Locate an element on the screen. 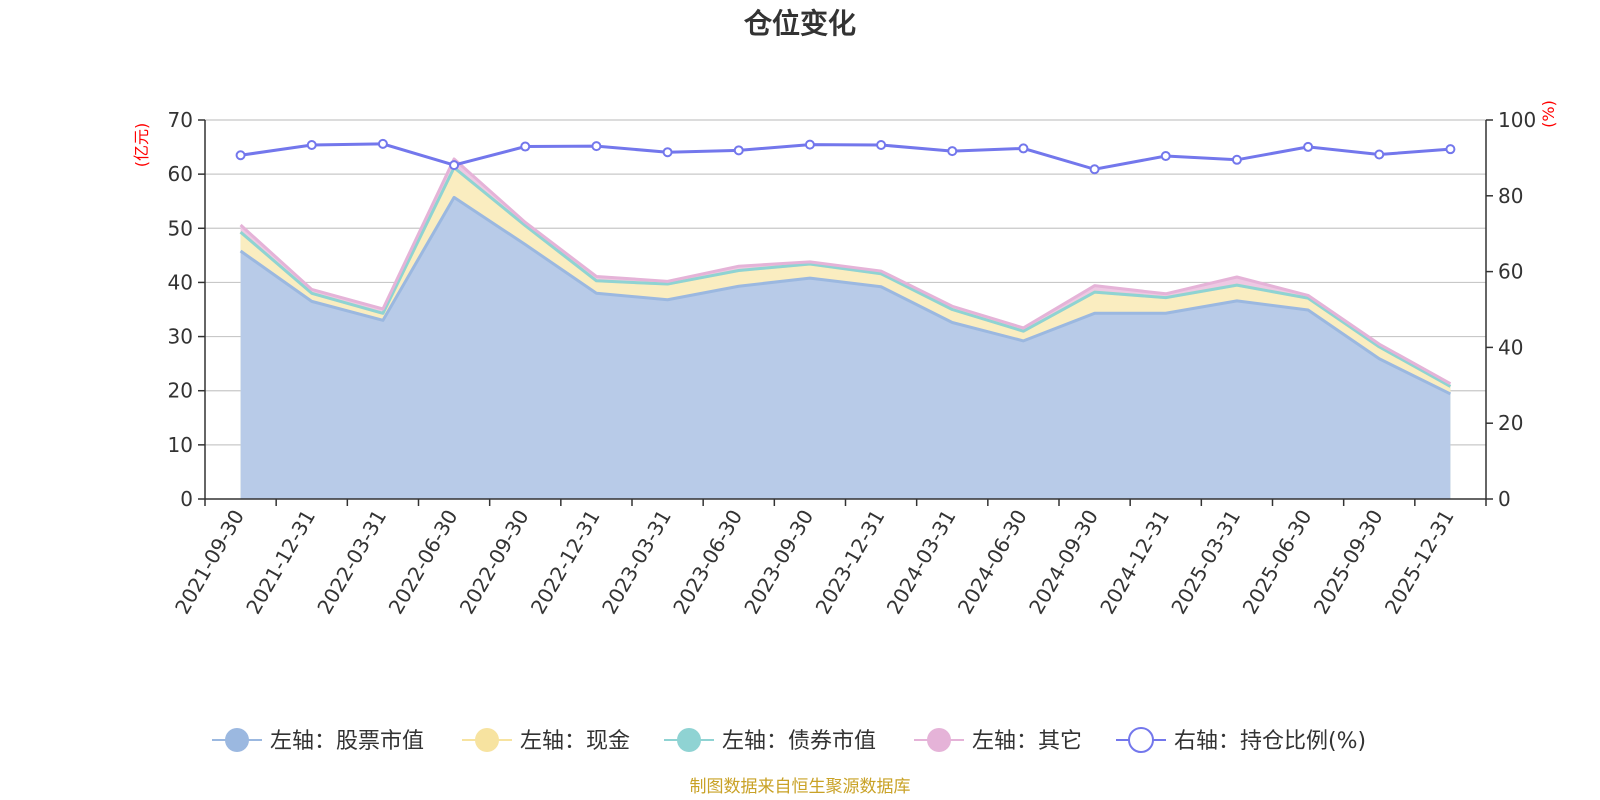 Image resolution: width=1600 pixels, height=800 pixels. legend-item: 左轴：股票市值 is located at coordinates (318, 741).